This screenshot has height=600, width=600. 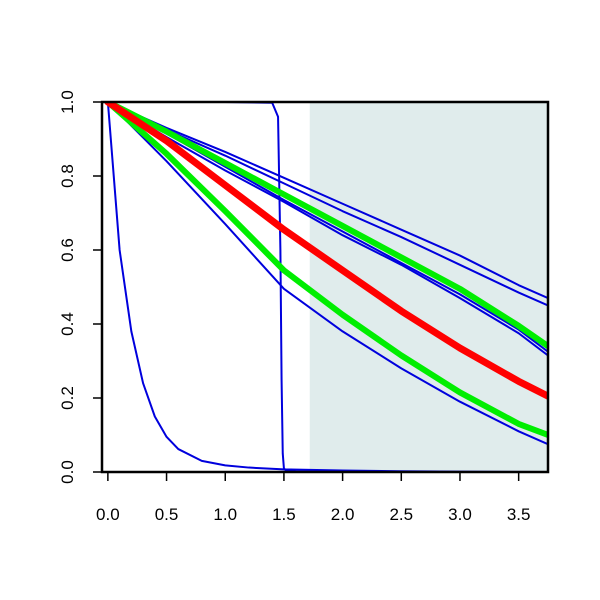 I want to click on y-axis: 0.0 0.2 0.4 0.6 0.8 1.0, so click(x=80, y=287).